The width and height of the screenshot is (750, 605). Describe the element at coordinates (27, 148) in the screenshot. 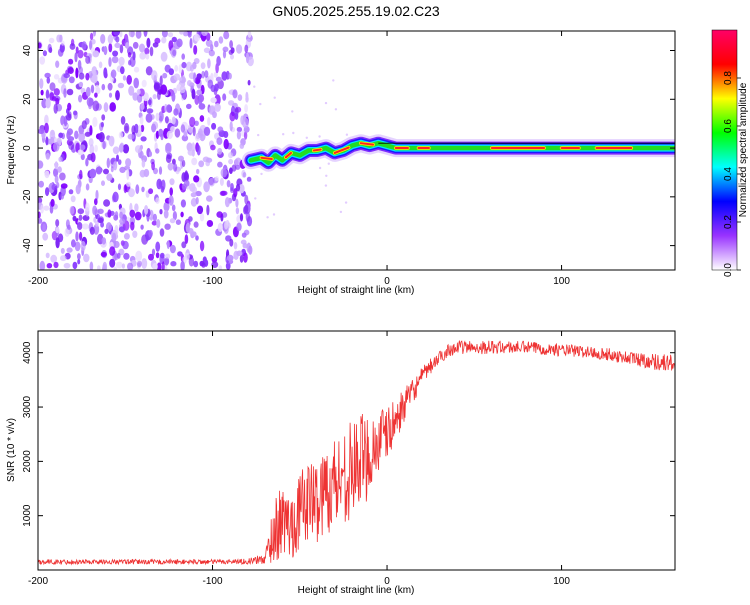

I see `y-tick-label: 0` at that location.